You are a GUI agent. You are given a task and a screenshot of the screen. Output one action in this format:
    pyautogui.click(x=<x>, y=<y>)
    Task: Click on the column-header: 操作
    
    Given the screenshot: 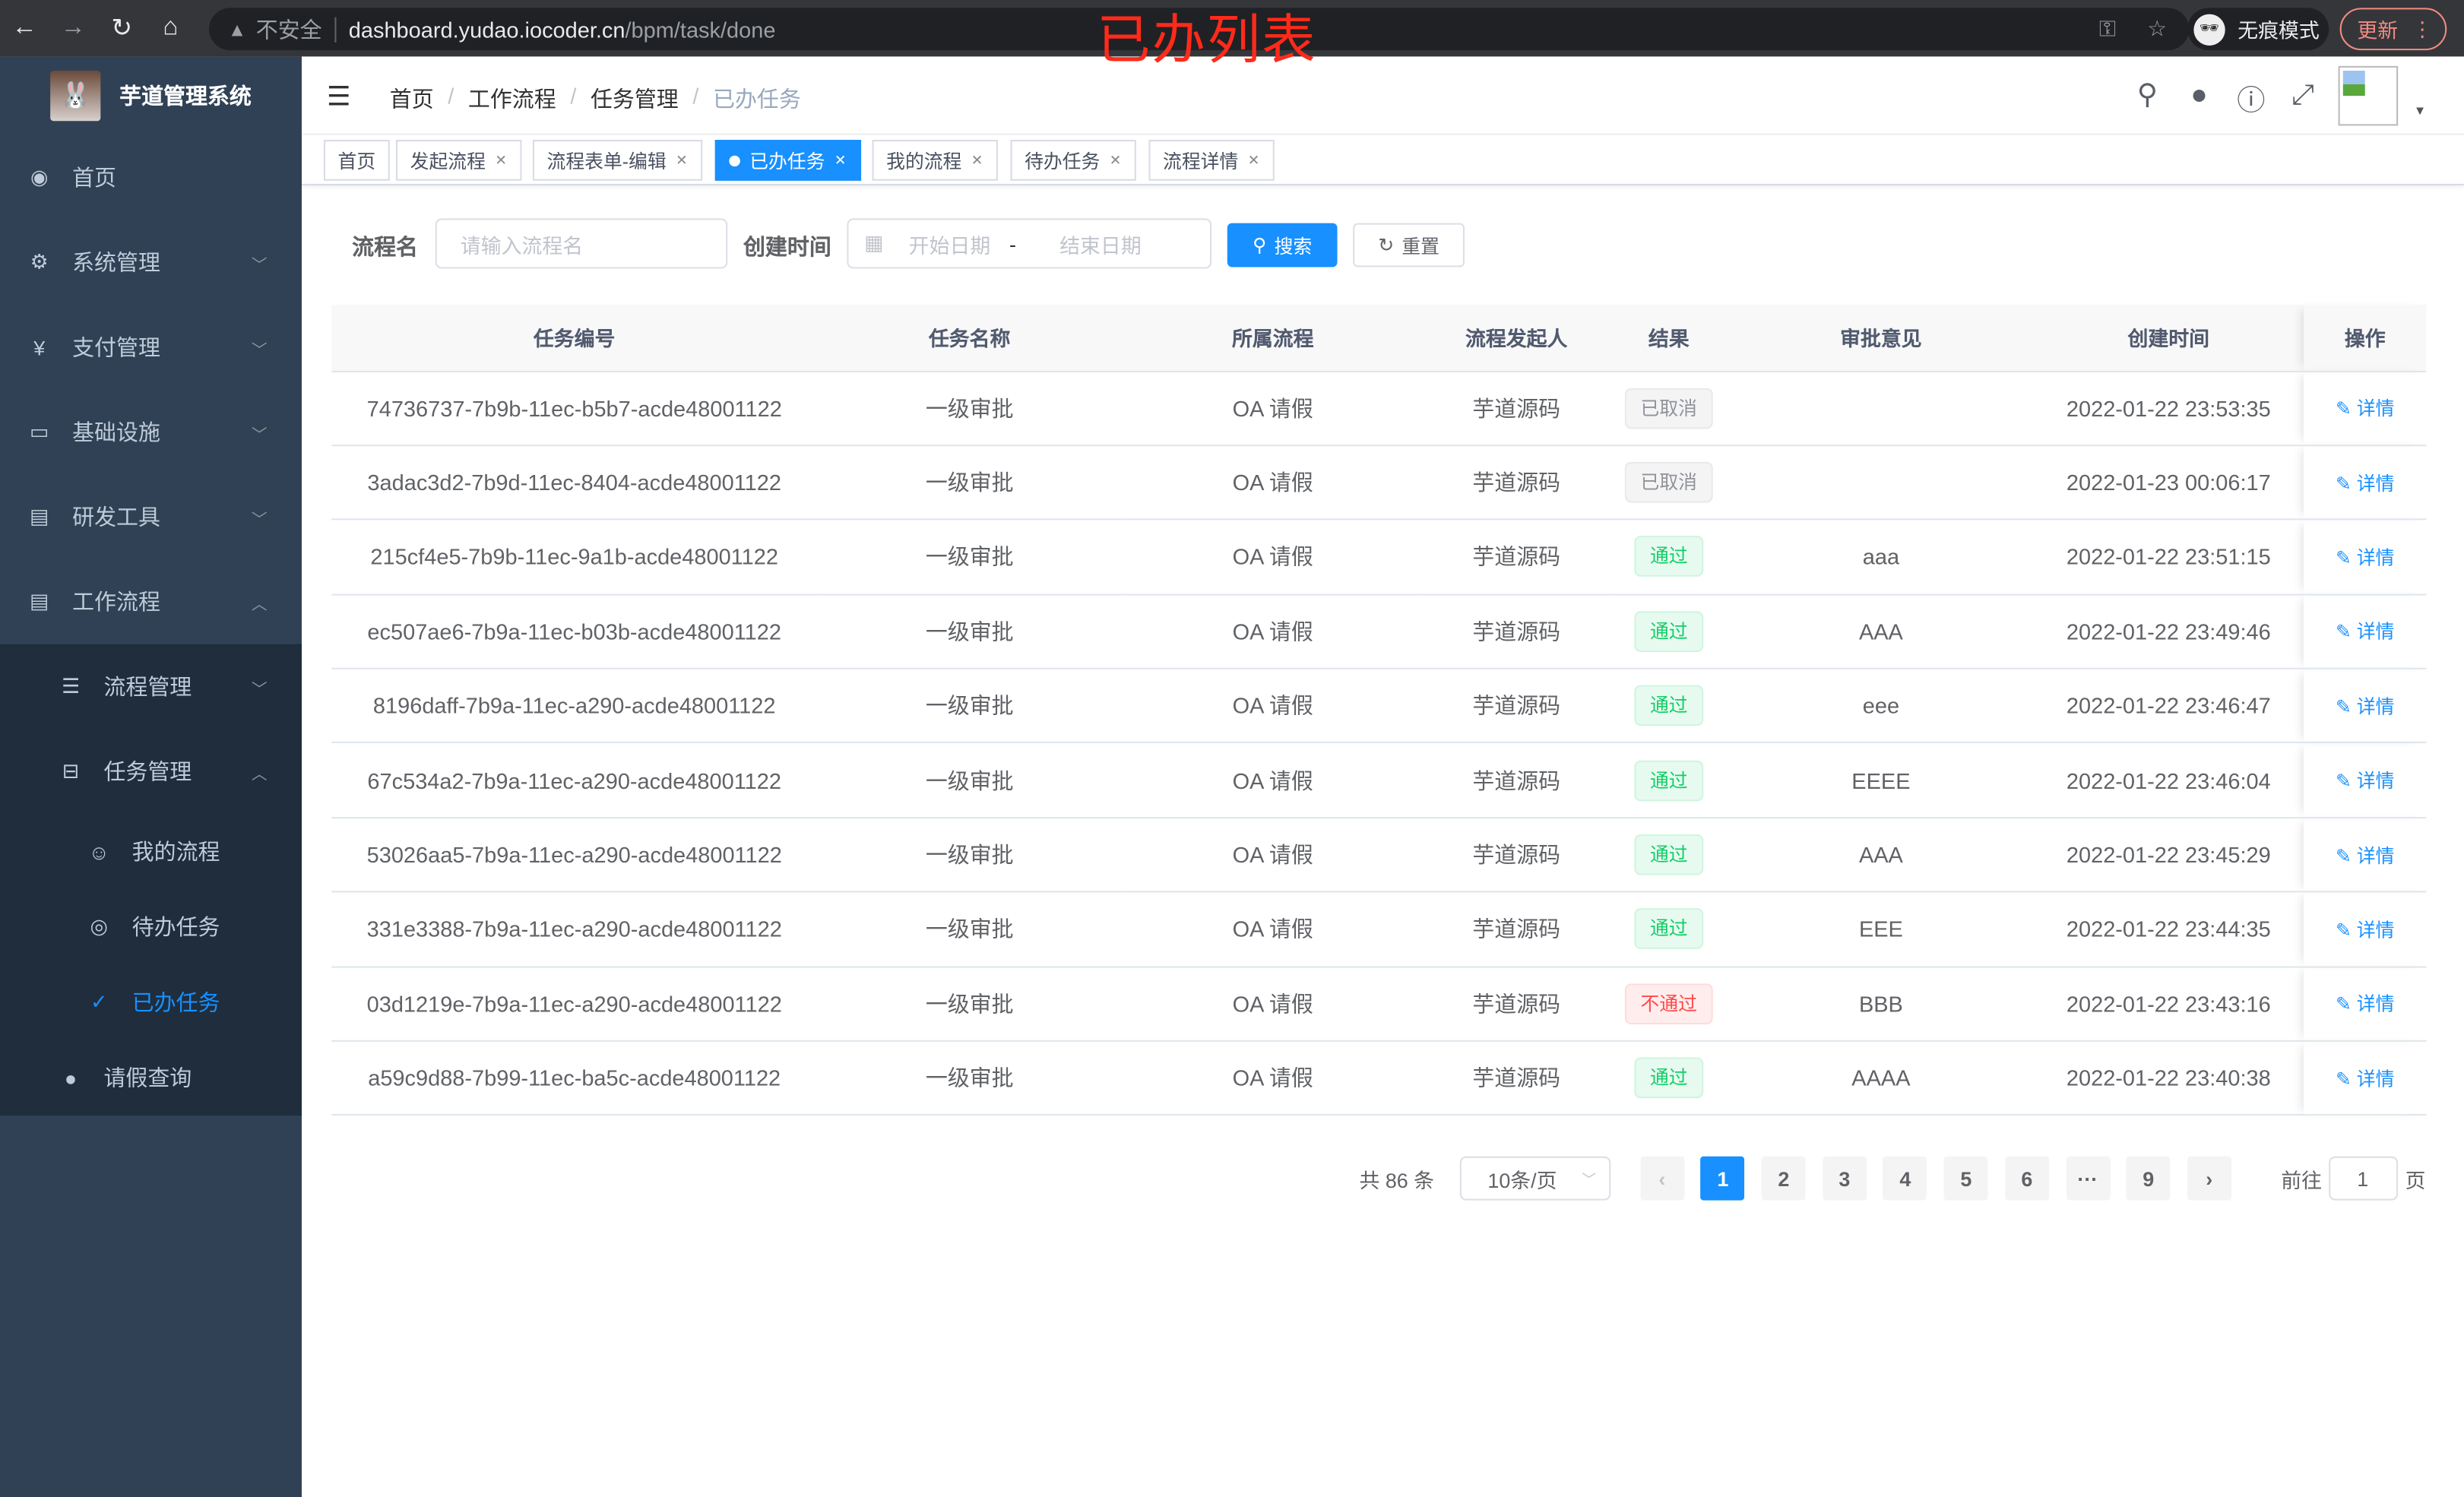 What is the action you would take?
    pyautogui.click(x=2365, y=338)
    